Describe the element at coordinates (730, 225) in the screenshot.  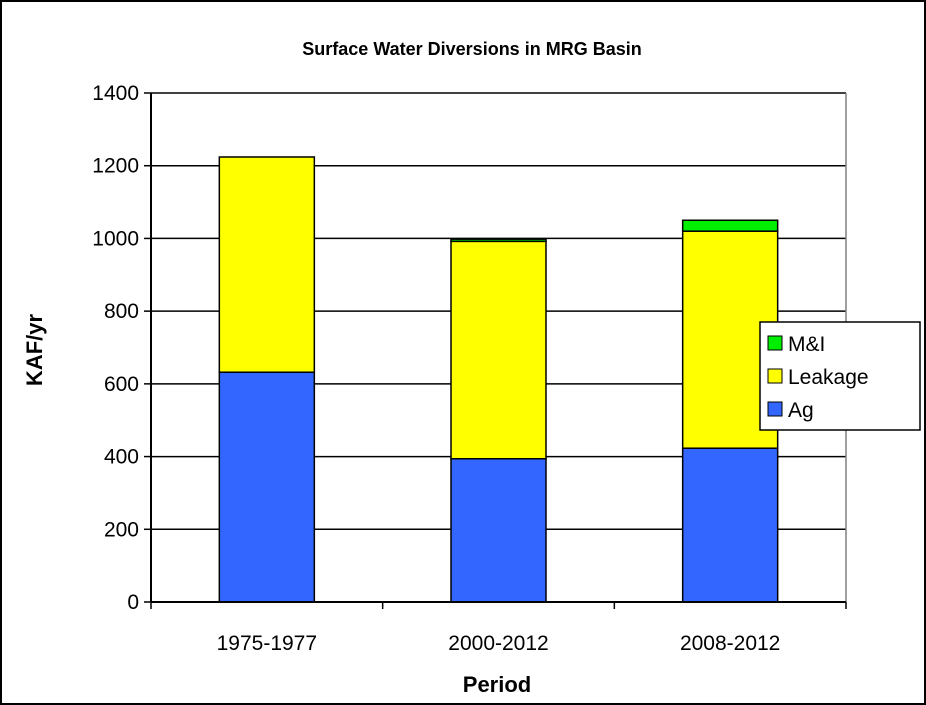
I see `bar-m-i-2008-2012` at that location.